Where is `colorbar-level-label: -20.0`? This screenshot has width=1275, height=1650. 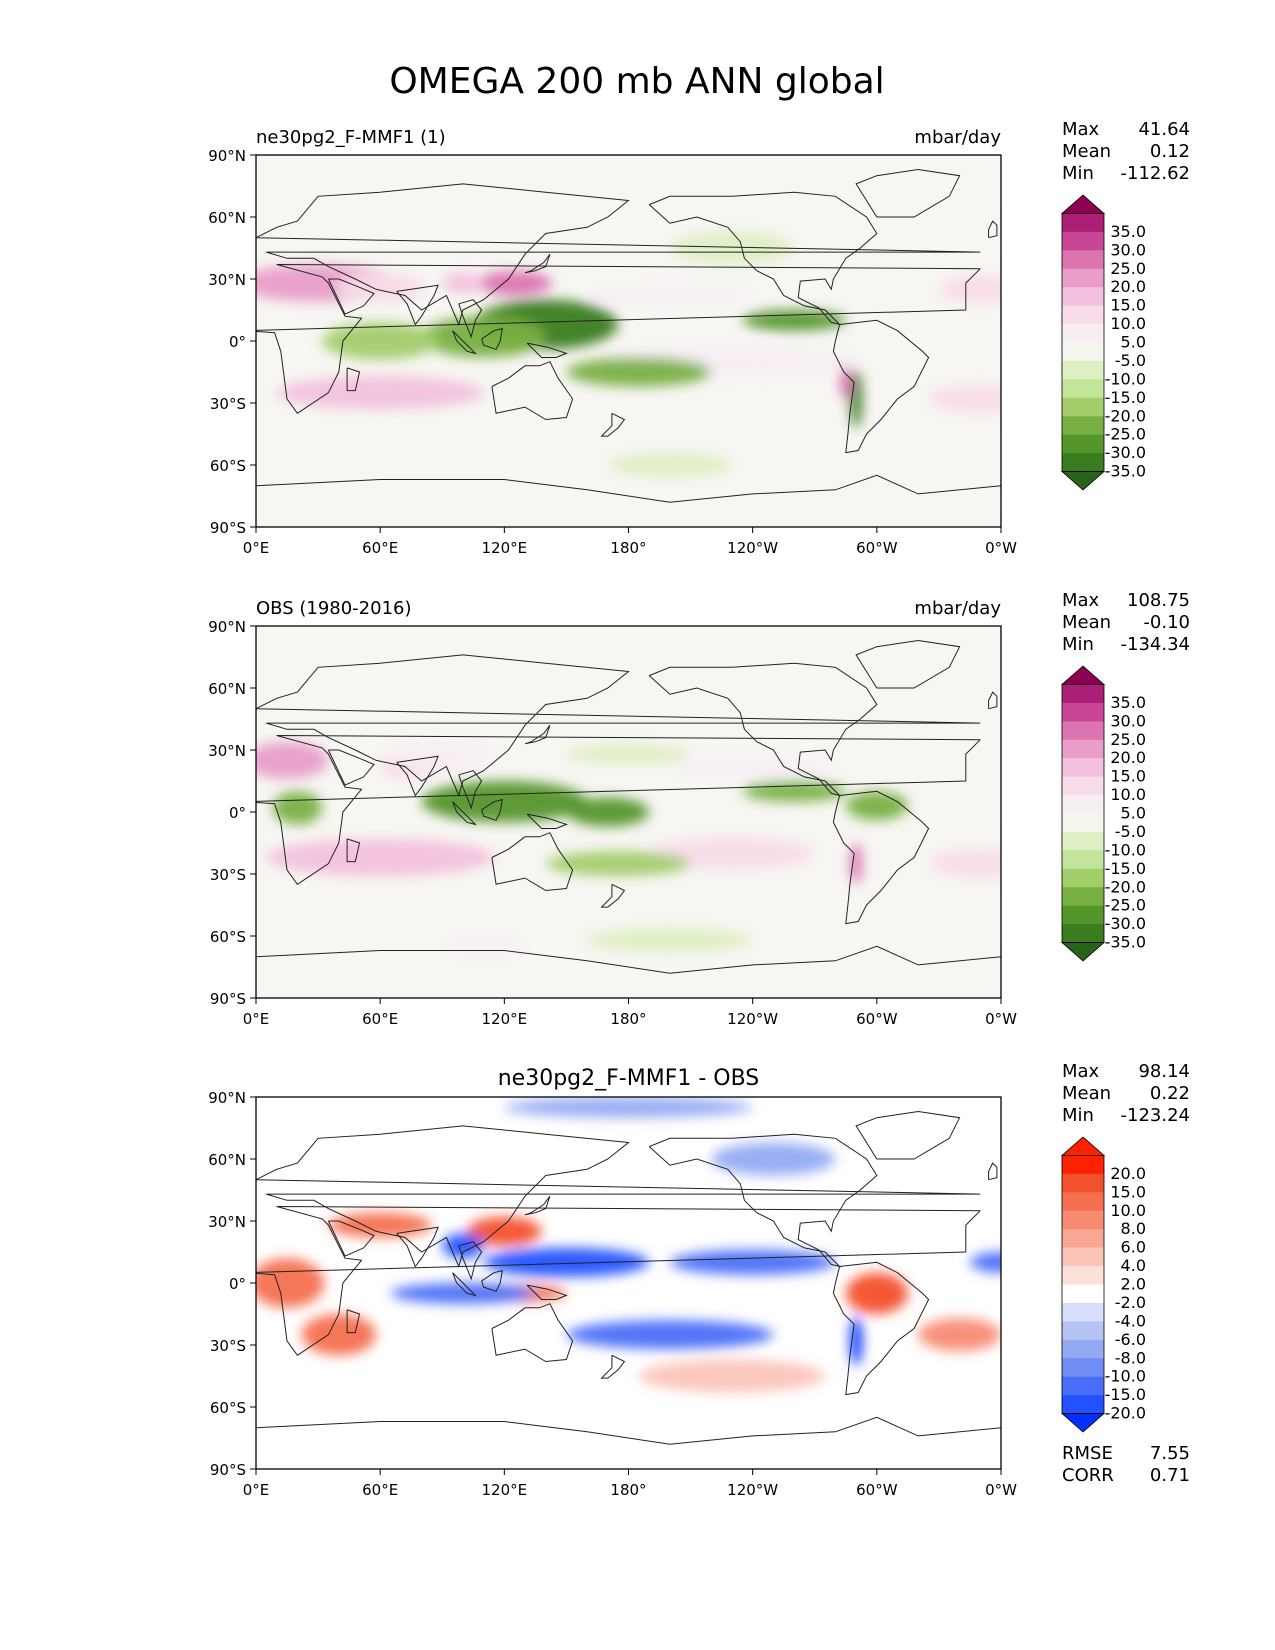 colorbar-level-label: -20.0 is located at coordinates (1125, 415).